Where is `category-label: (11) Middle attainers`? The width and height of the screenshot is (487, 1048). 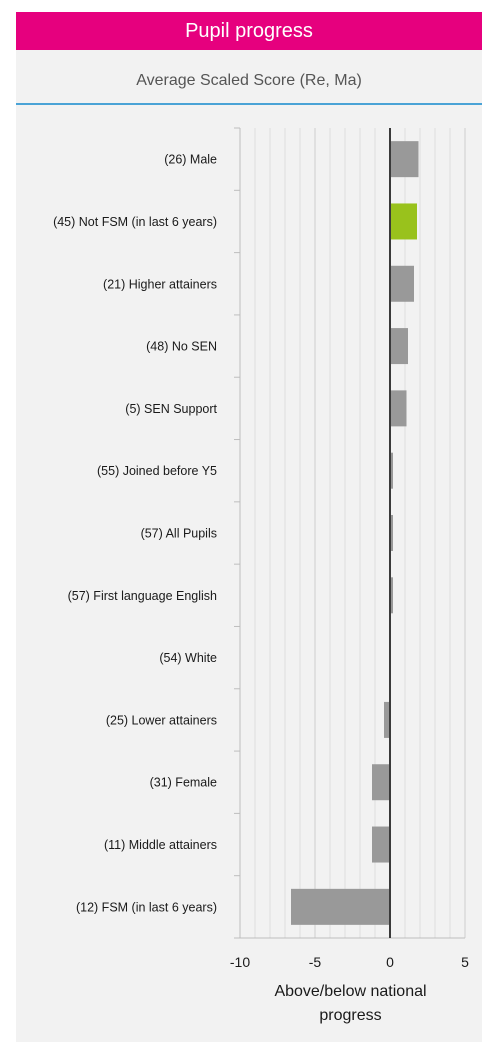 category-label: (11) Middle attainers is located at coordinates (160, 845).